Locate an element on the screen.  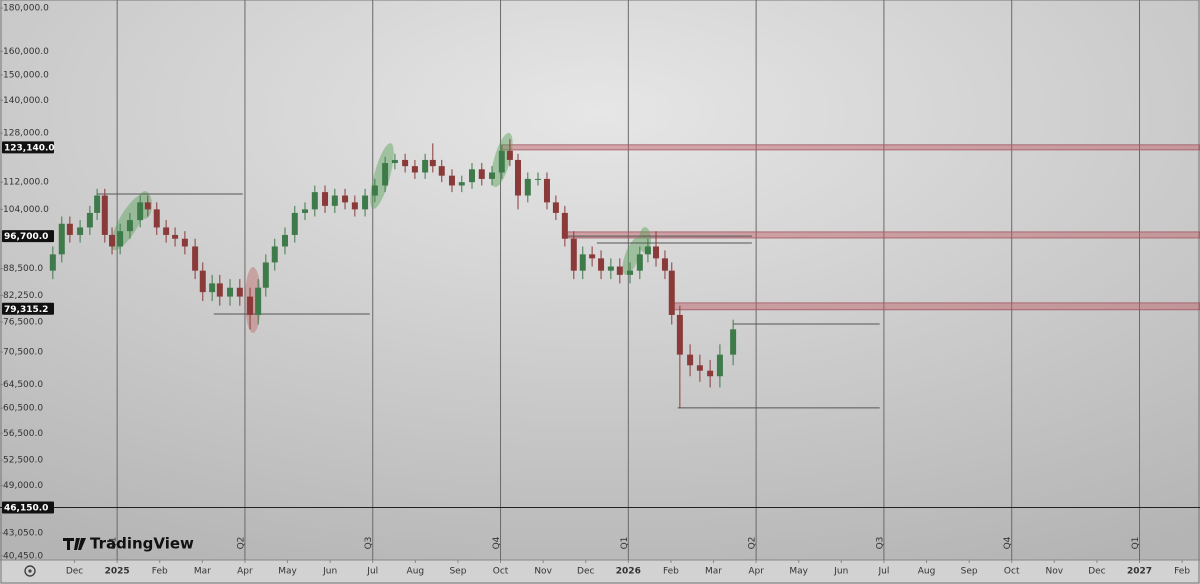
x-tick-label: Oct is located at coordinates (1012, 572).